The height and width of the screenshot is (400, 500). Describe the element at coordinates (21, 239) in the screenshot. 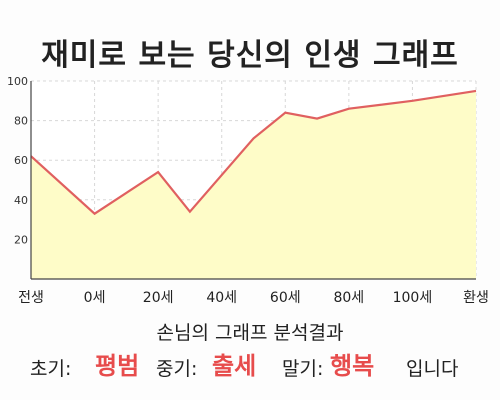

I see `y-tick-label: 20` at that location.